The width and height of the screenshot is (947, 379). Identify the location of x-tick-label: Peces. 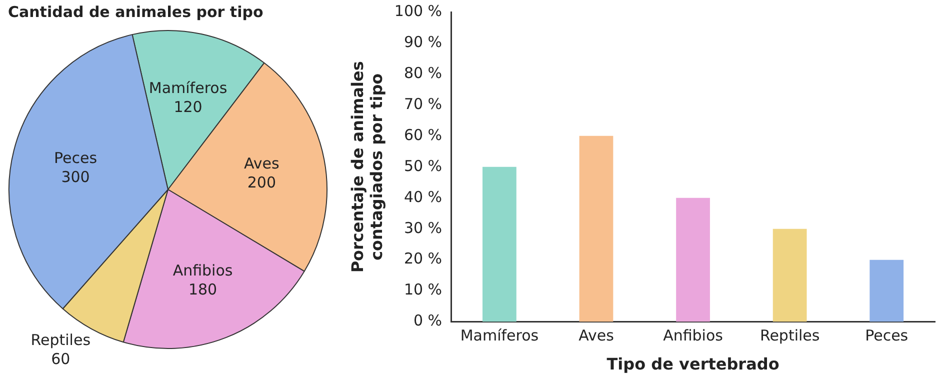
(886, 335).